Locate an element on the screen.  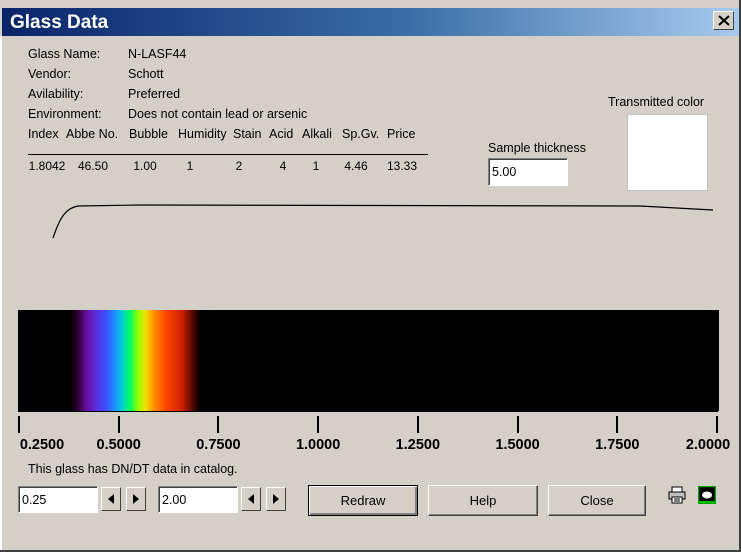
header-acid: Acid is located at coordinates (281, 134).